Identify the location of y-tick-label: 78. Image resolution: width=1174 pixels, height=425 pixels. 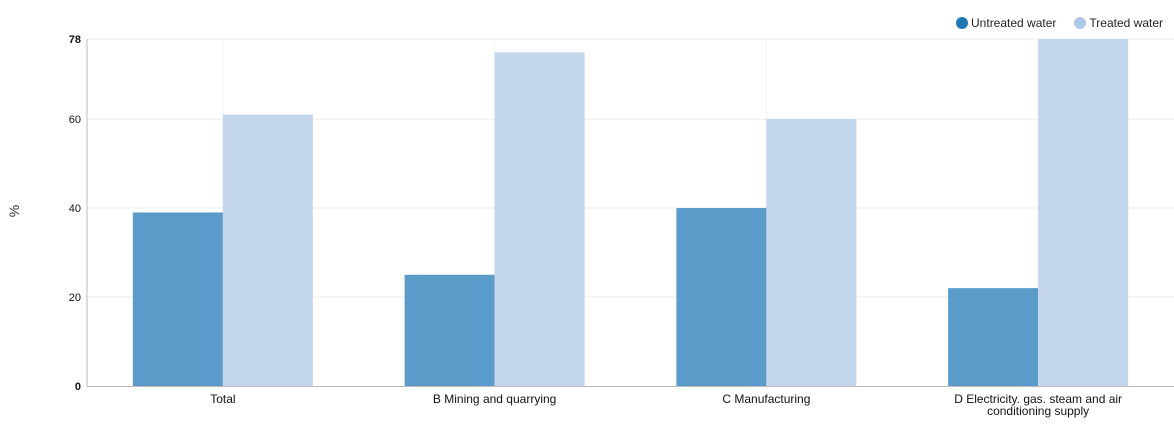
(75, 40).